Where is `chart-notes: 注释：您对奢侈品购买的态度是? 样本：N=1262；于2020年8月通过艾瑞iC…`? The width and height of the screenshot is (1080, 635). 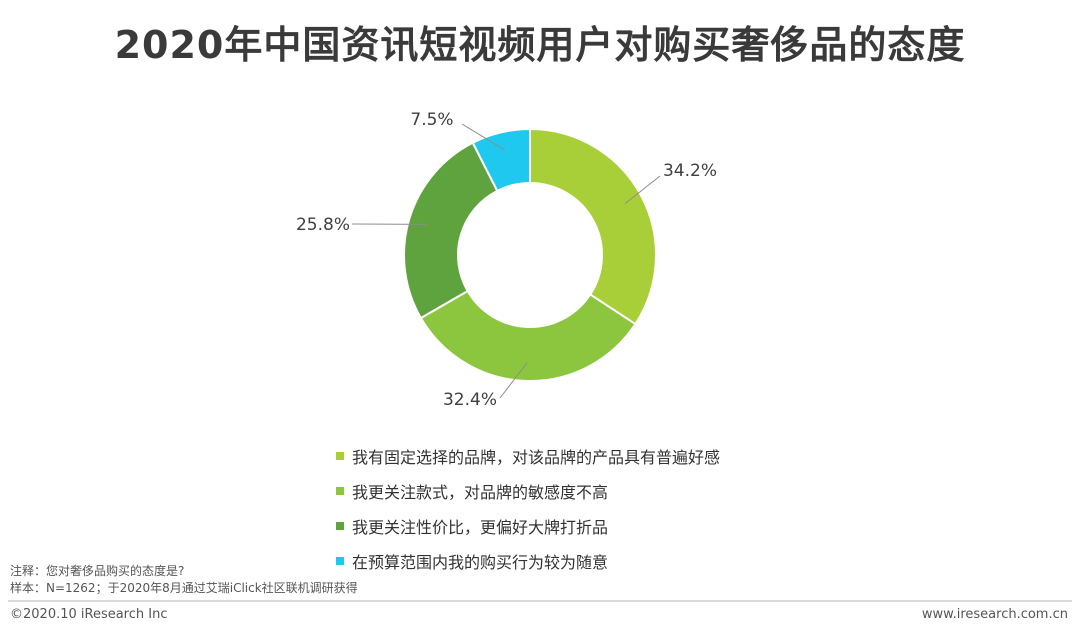 chart-notes: 注释：您对奢侈品购买的态度是? 样本：N=1262；于2020年8月通过艾瑞iC… is located at coordinates (184, 580).